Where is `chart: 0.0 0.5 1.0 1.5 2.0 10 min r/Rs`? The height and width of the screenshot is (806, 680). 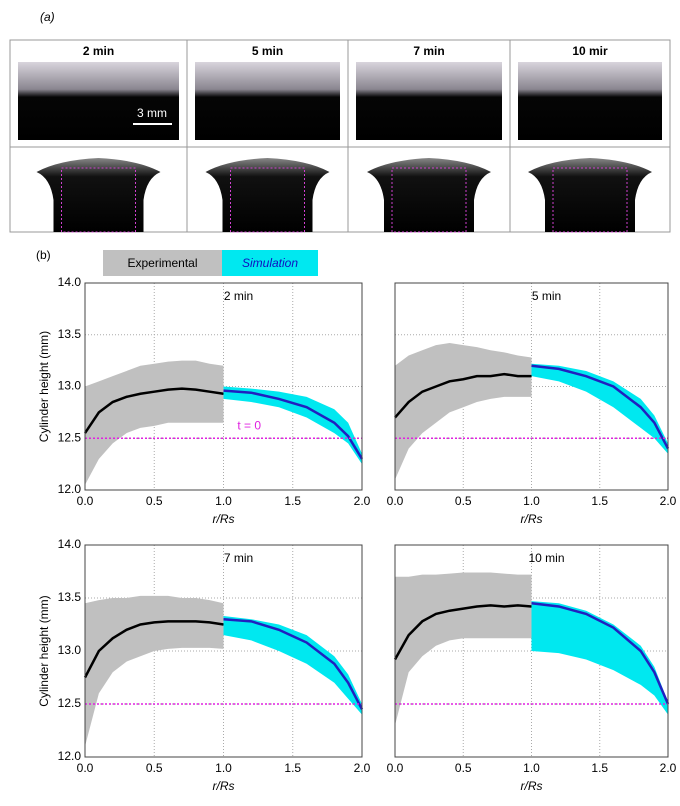
chart: 0.0 0.5 1.0 1.5 2.0 10 min r/Rs is located at coordinates (532, 668).